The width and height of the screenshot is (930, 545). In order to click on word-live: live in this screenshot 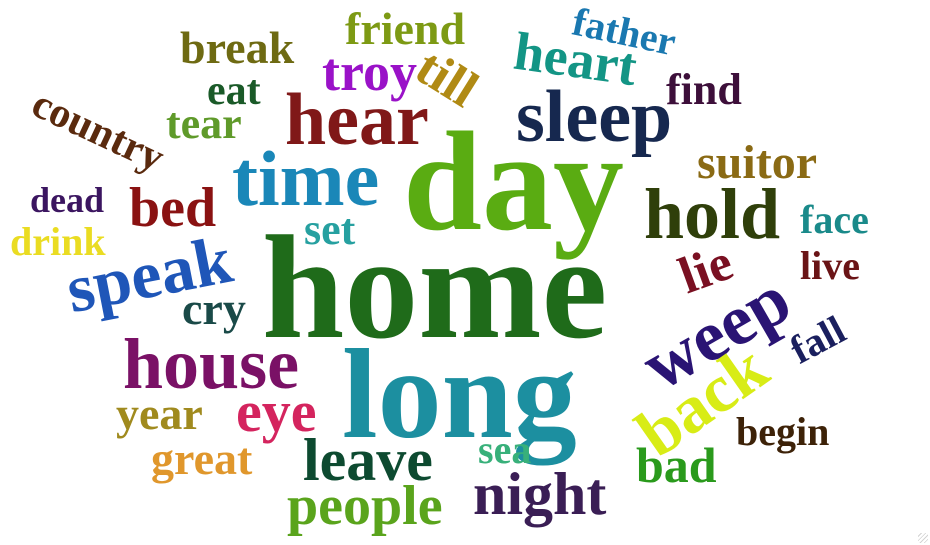, I will do `click(830, 265)`.